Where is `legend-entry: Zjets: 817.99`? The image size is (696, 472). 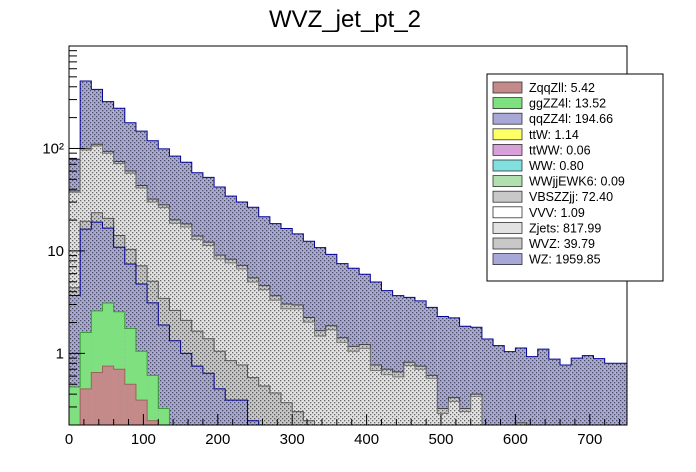 legend-entry: Zjets: 817.99 is located at coordinates (546, 228).